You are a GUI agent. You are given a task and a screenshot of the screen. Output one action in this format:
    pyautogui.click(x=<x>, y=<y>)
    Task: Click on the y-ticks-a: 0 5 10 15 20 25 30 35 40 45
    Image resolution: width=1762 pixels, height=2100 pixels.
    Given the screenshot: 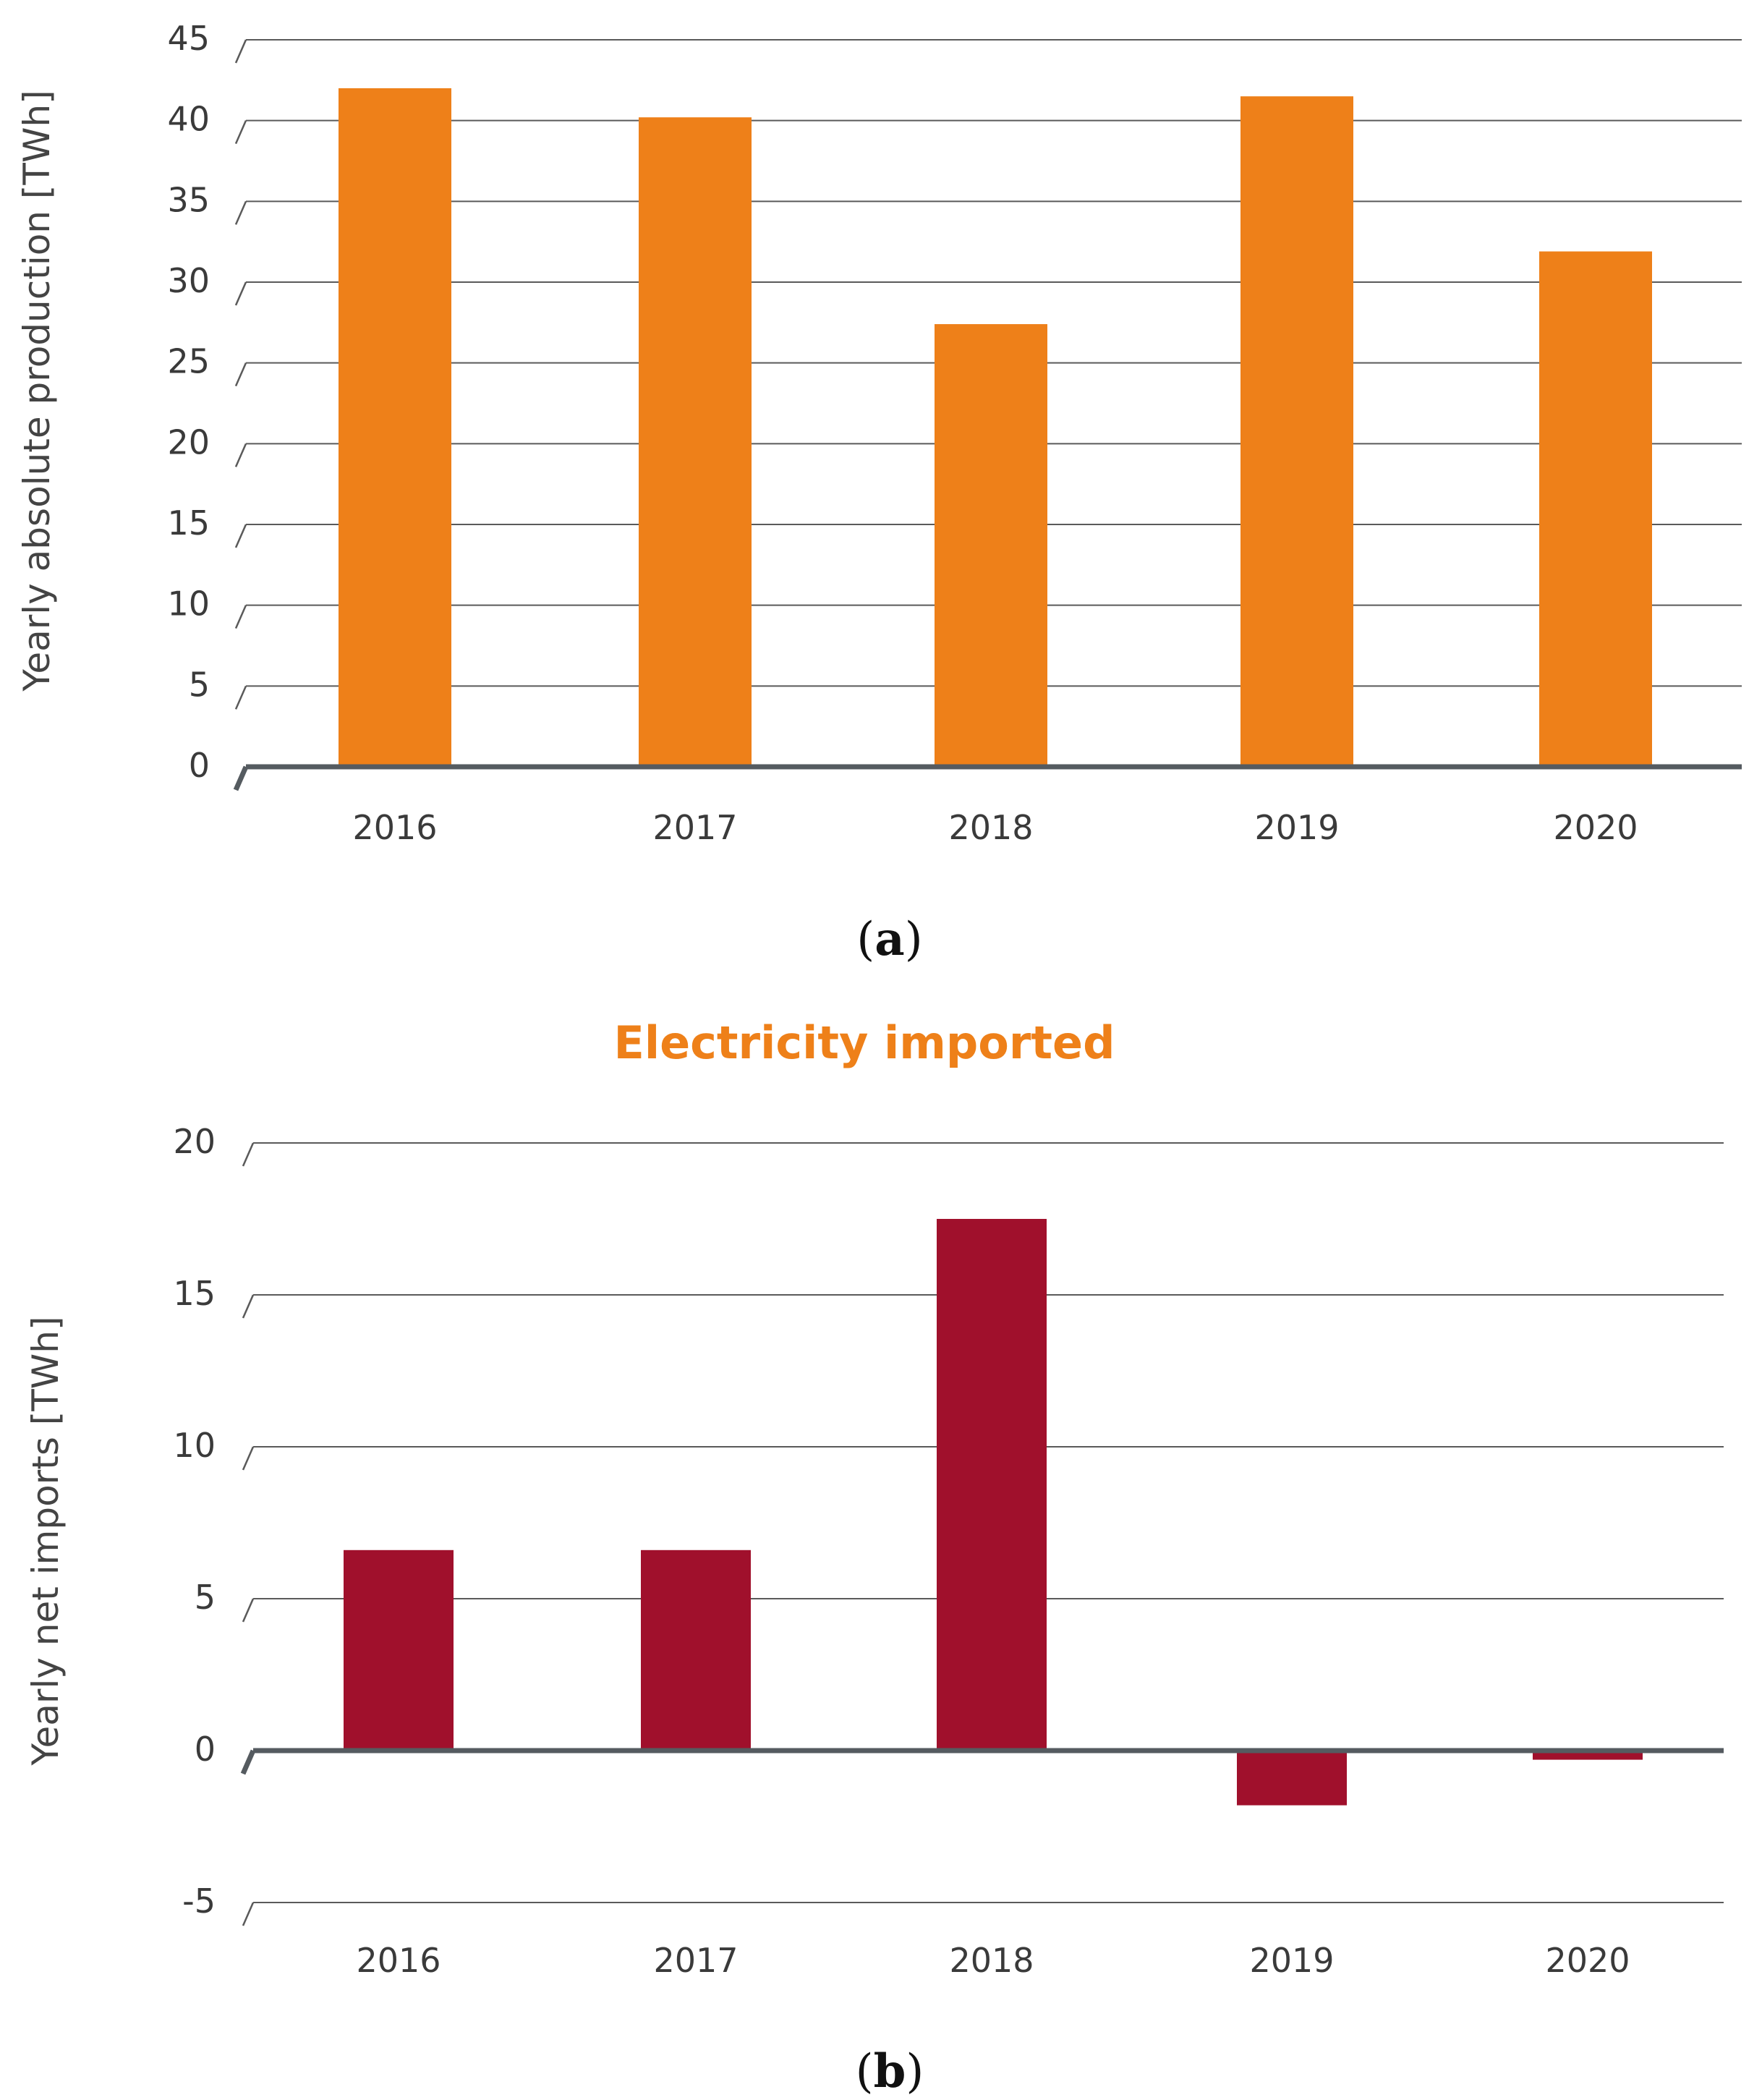 What is the action you would take?
    pyautogui.click(x=188, y=402)
    